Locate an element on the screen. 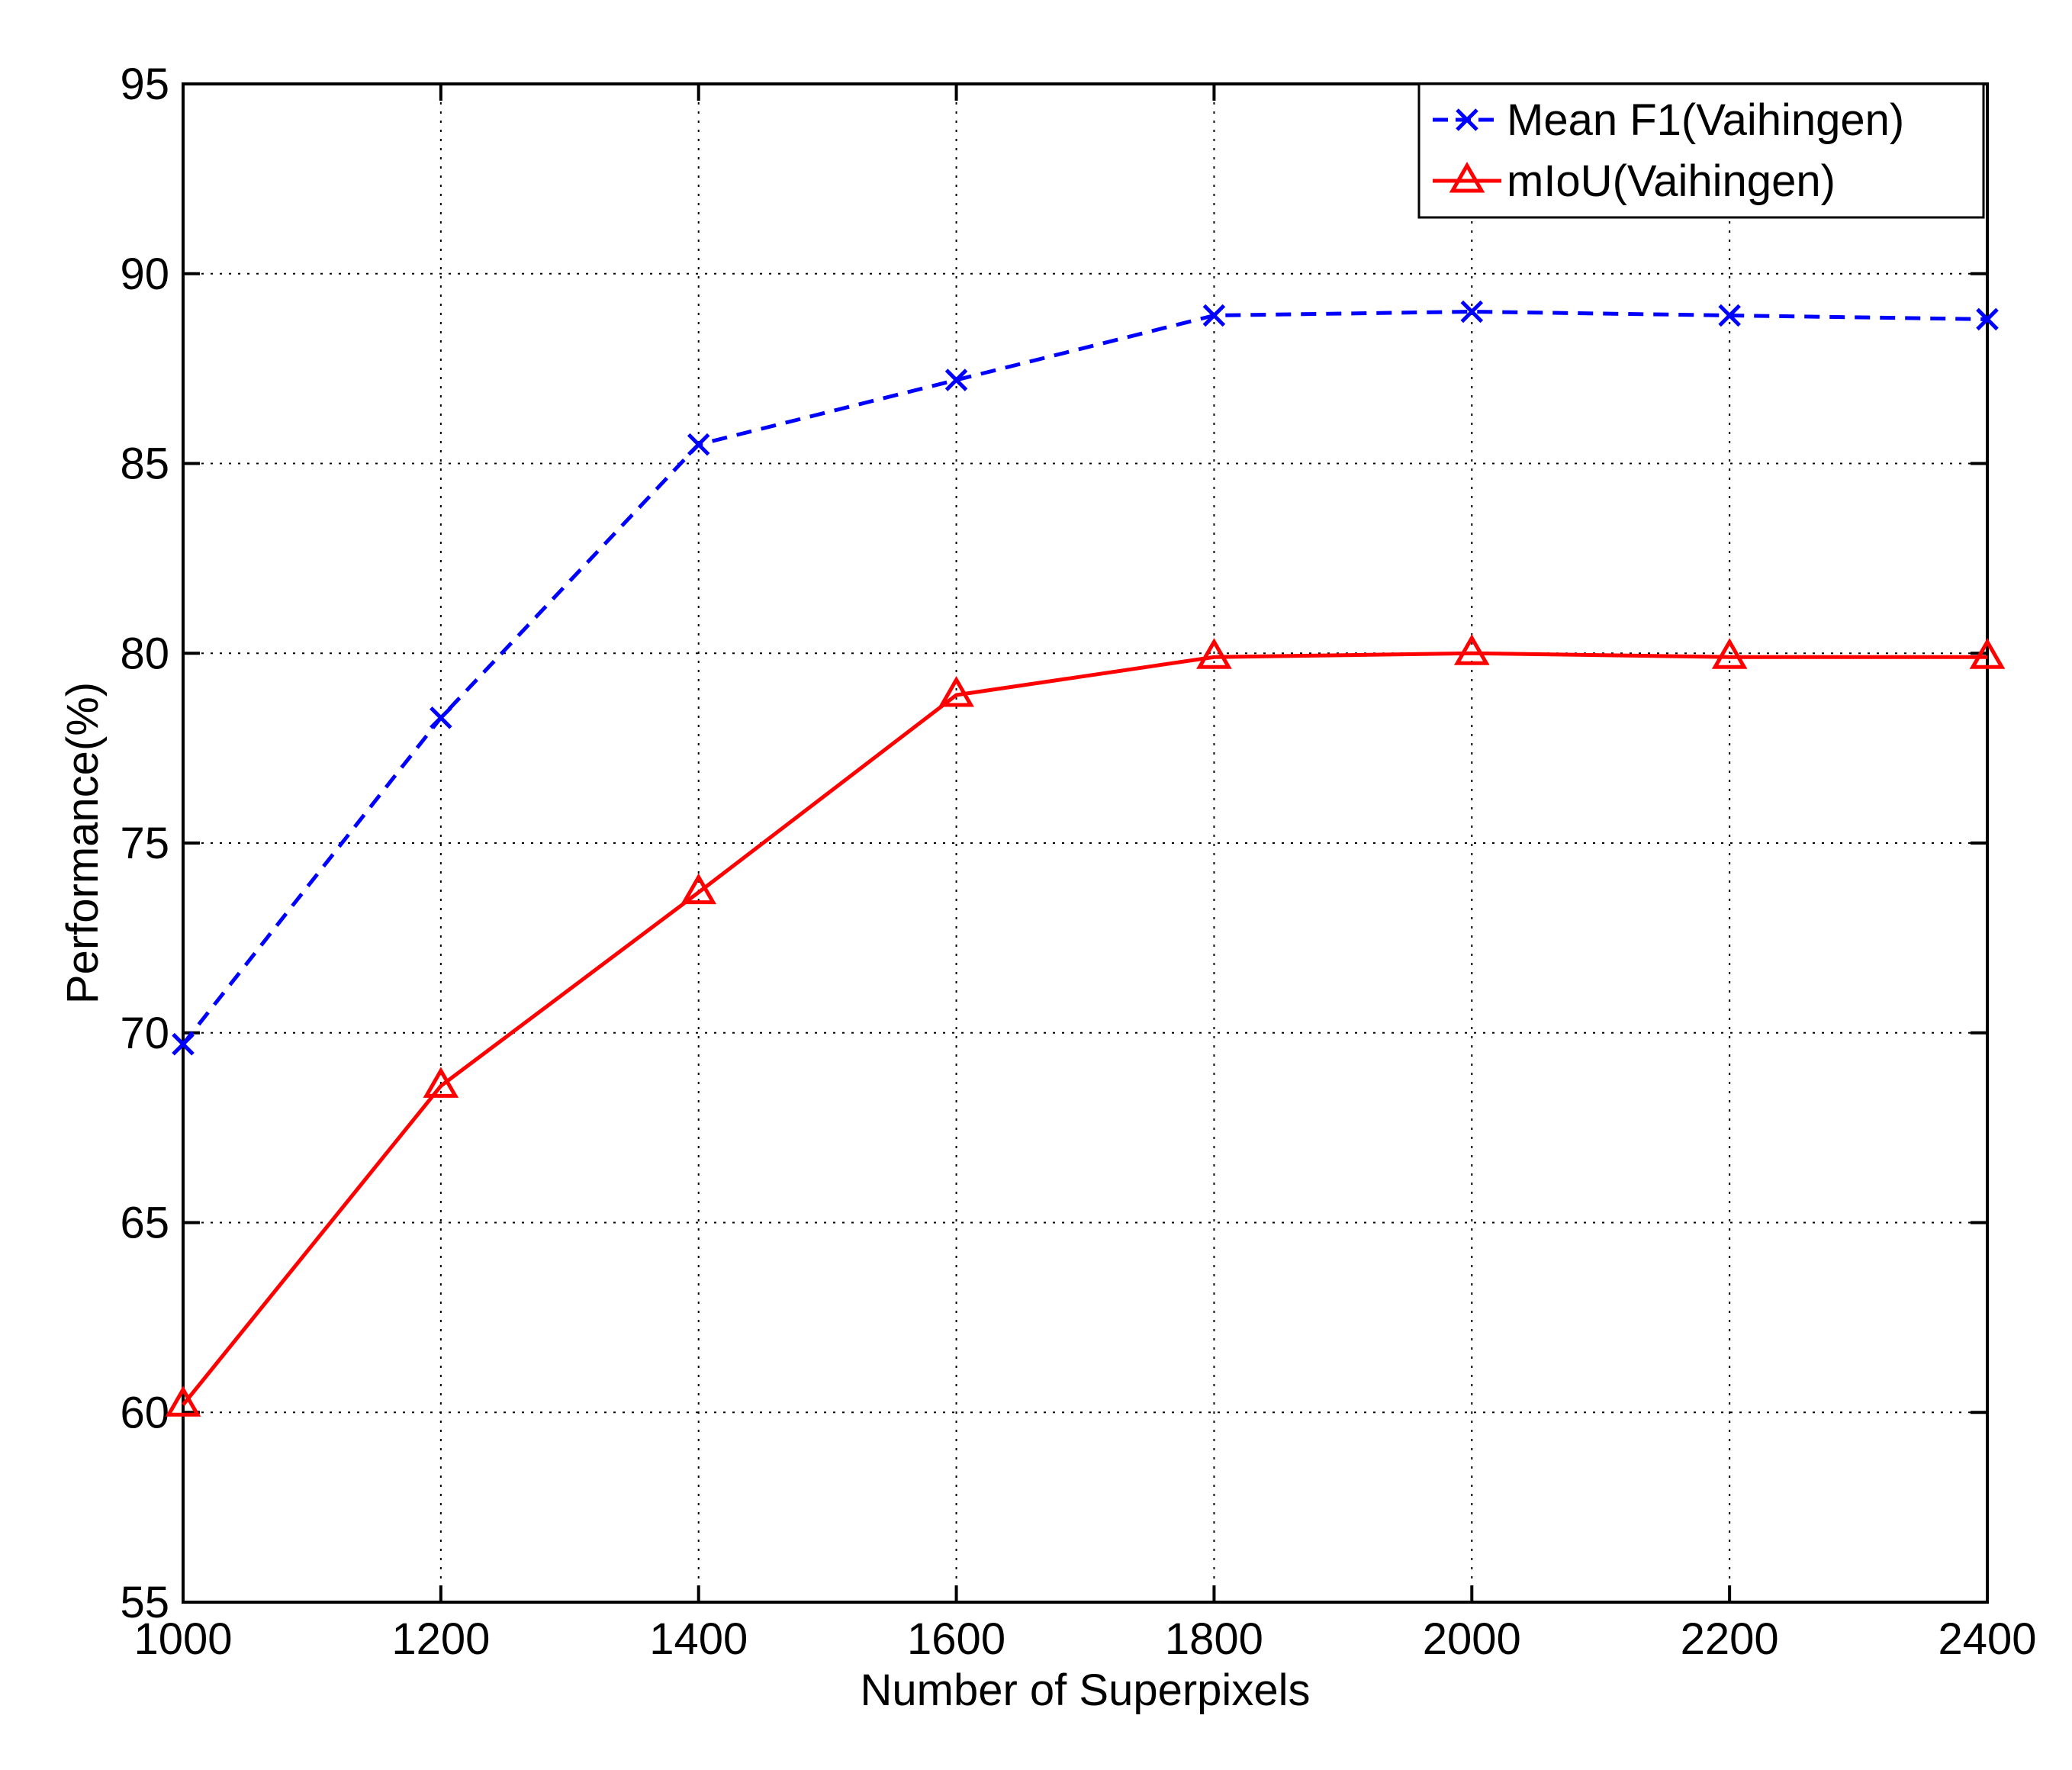 Image resolution: width=2072 pixels, height=1770 pixels. y-tick-label: 60 is located at coordinates (144, 1412).